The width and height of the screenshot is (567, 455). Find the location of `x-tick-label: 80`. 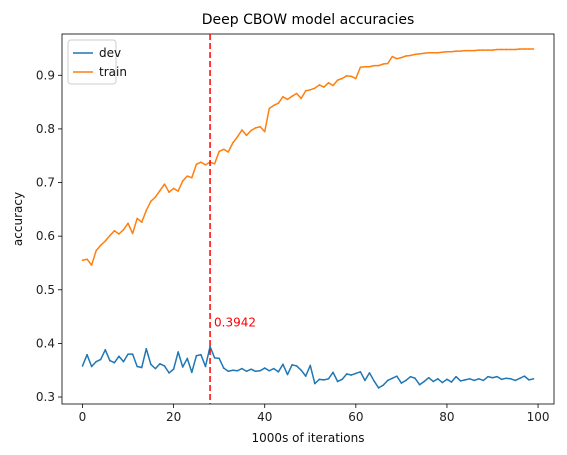

x-tick-label: 80 is located at coordinates (446, 417).